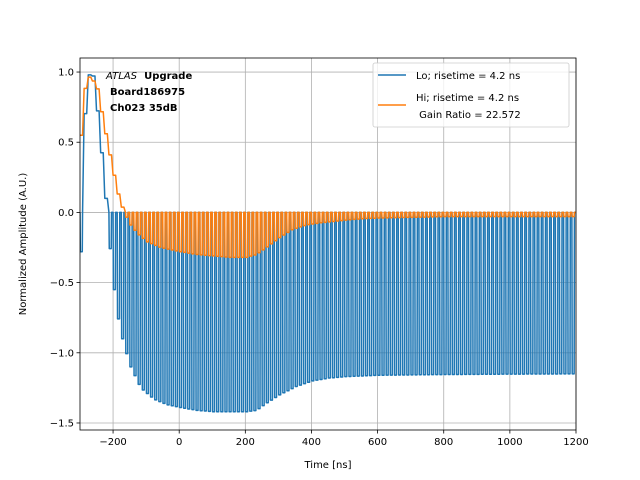 Image resolution: width=640 pixels, height=480 pixels. Describe the element at coordinates (62, 353) in the screenshot. I see `y-tick-label: −1.0` at that location.